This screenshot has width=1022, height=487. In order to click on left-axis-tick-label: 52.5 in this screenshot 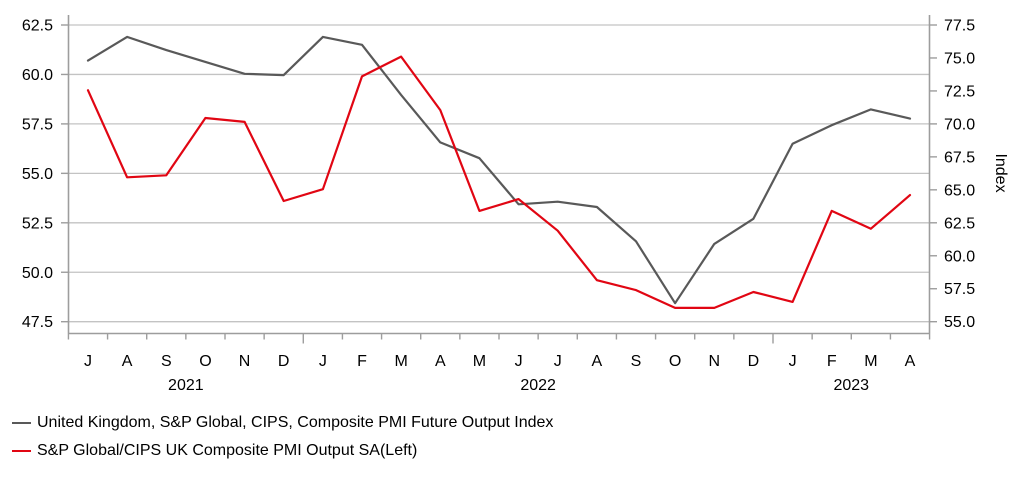, I will do `click(37, 223)`.